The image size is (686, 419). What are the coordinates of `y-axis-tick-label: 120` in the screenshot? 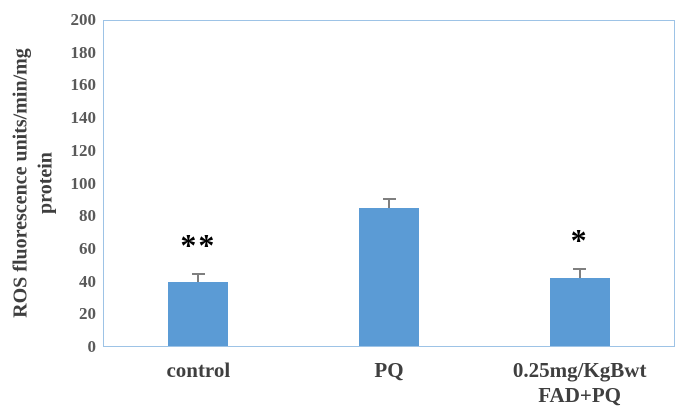 It's located at (83, 150).